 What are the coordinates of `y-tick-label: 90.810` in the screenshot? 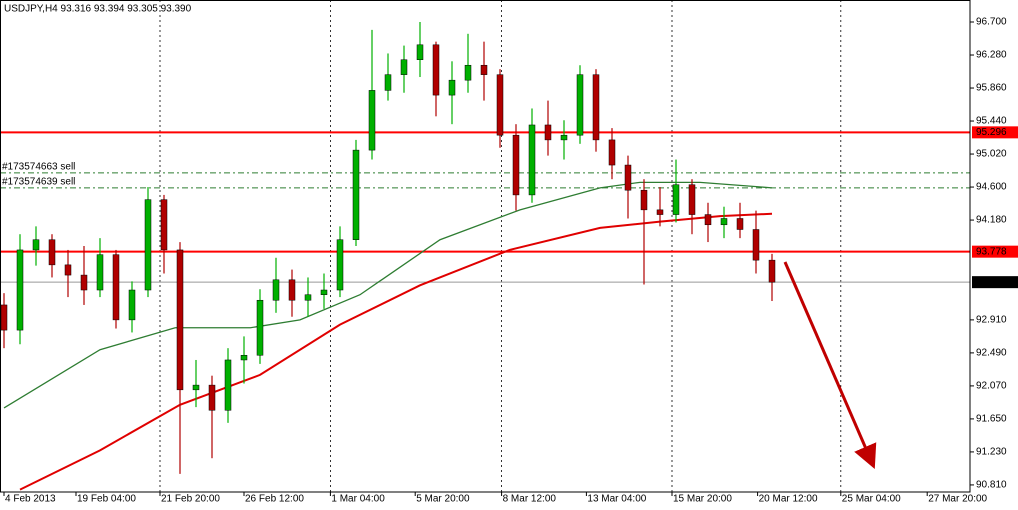 It's located at (991, 485).